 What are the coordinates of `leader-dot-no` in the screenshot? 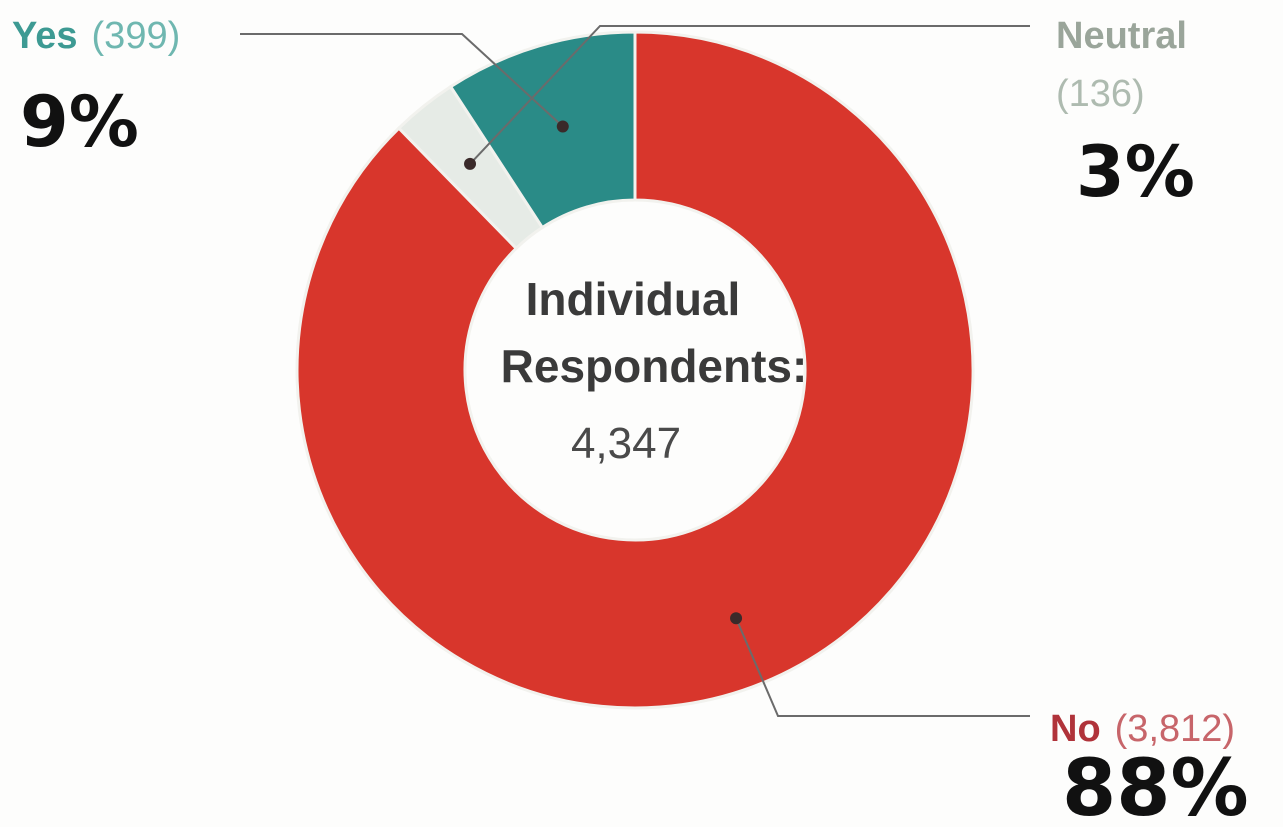 It's located at (736, 618).